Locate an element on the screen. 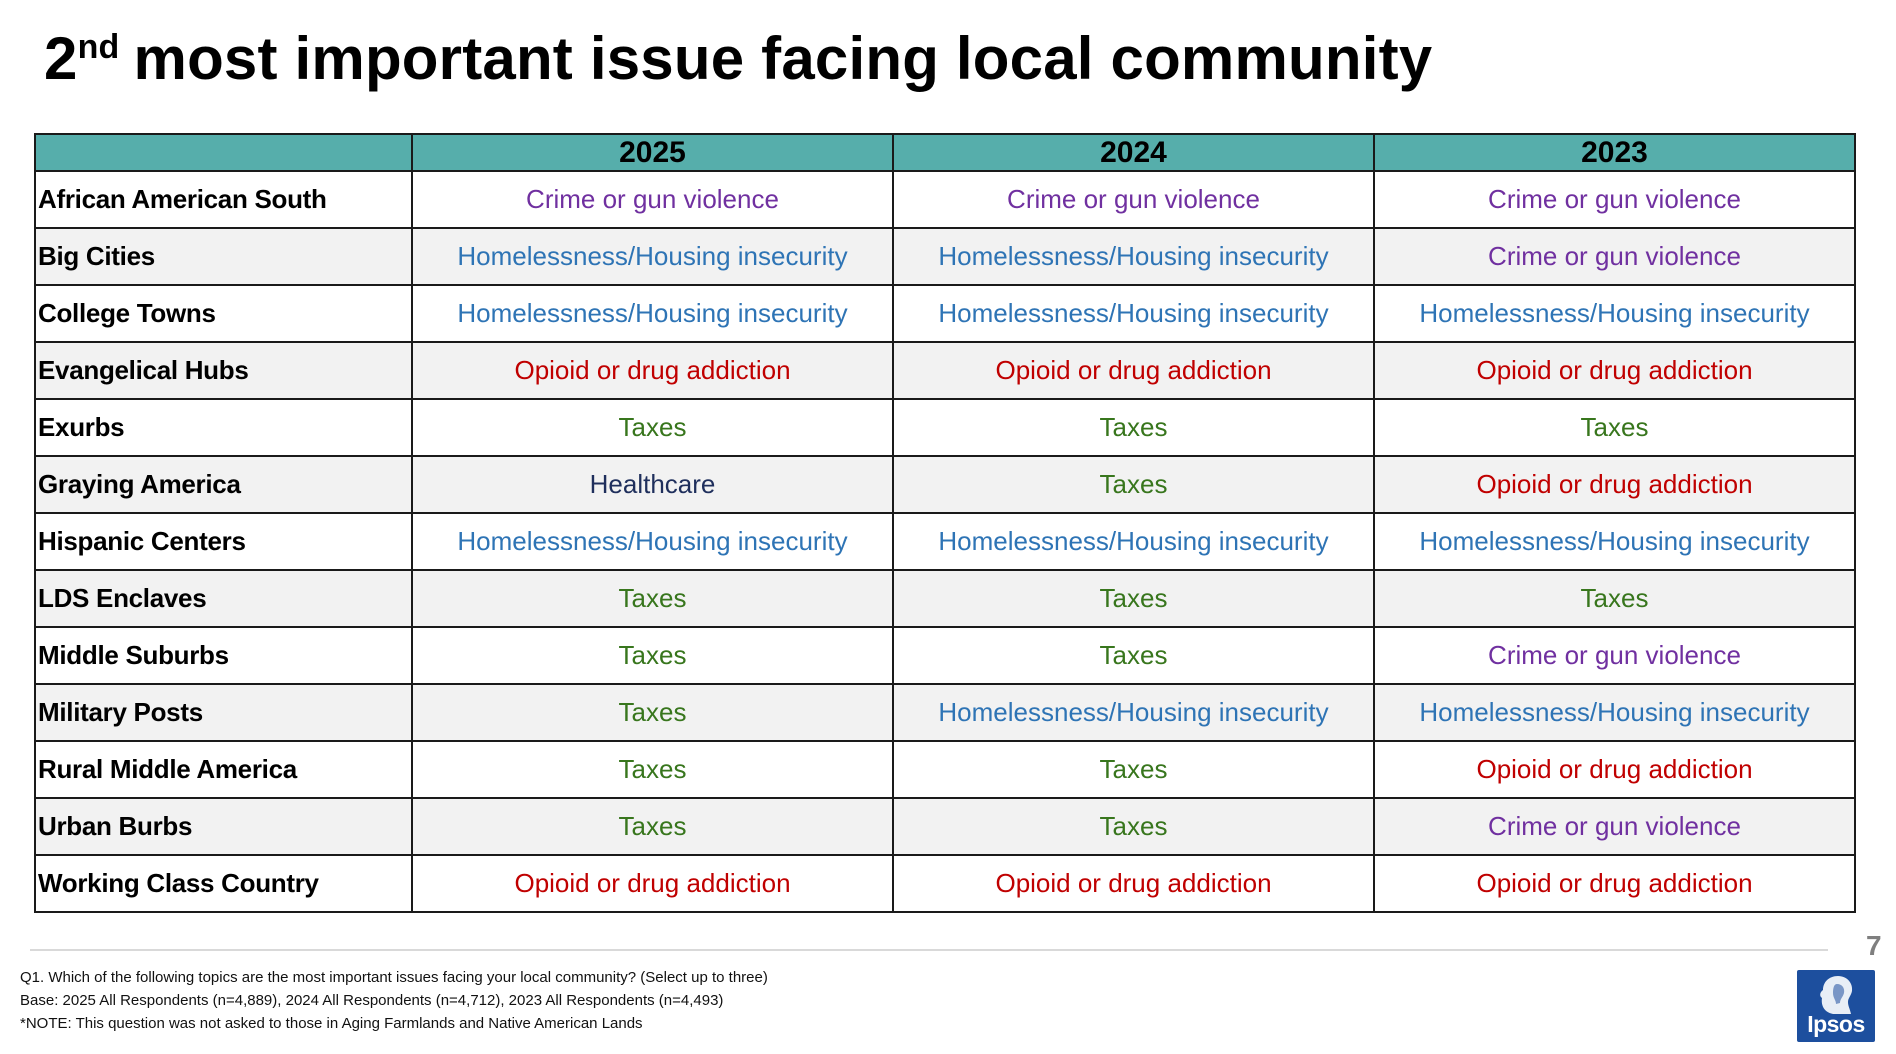 The height and width of the screenshot is (1054, 1896). row-label: College Towns is located at coordinates (223, 313).